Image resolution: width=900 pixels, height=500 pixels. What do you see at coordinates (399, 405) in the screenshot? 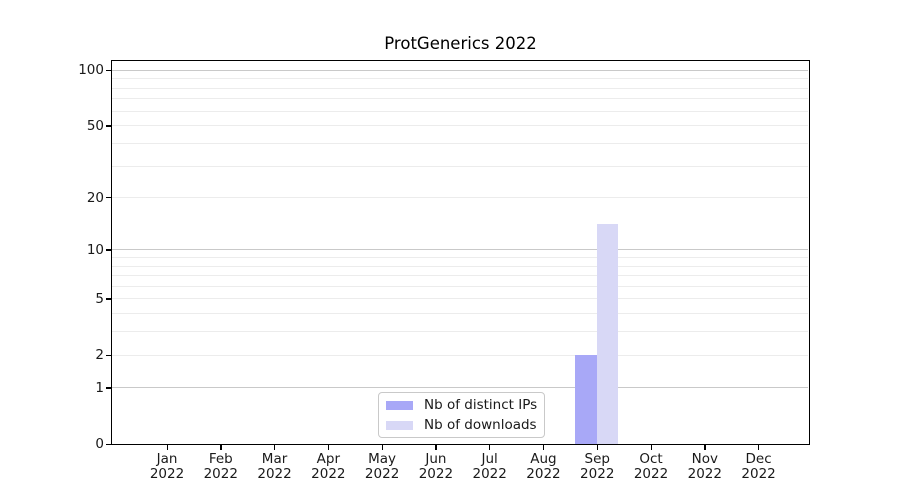
I see `legend-swatch-distinct-ips-icon` at bounding box center [399, 405].